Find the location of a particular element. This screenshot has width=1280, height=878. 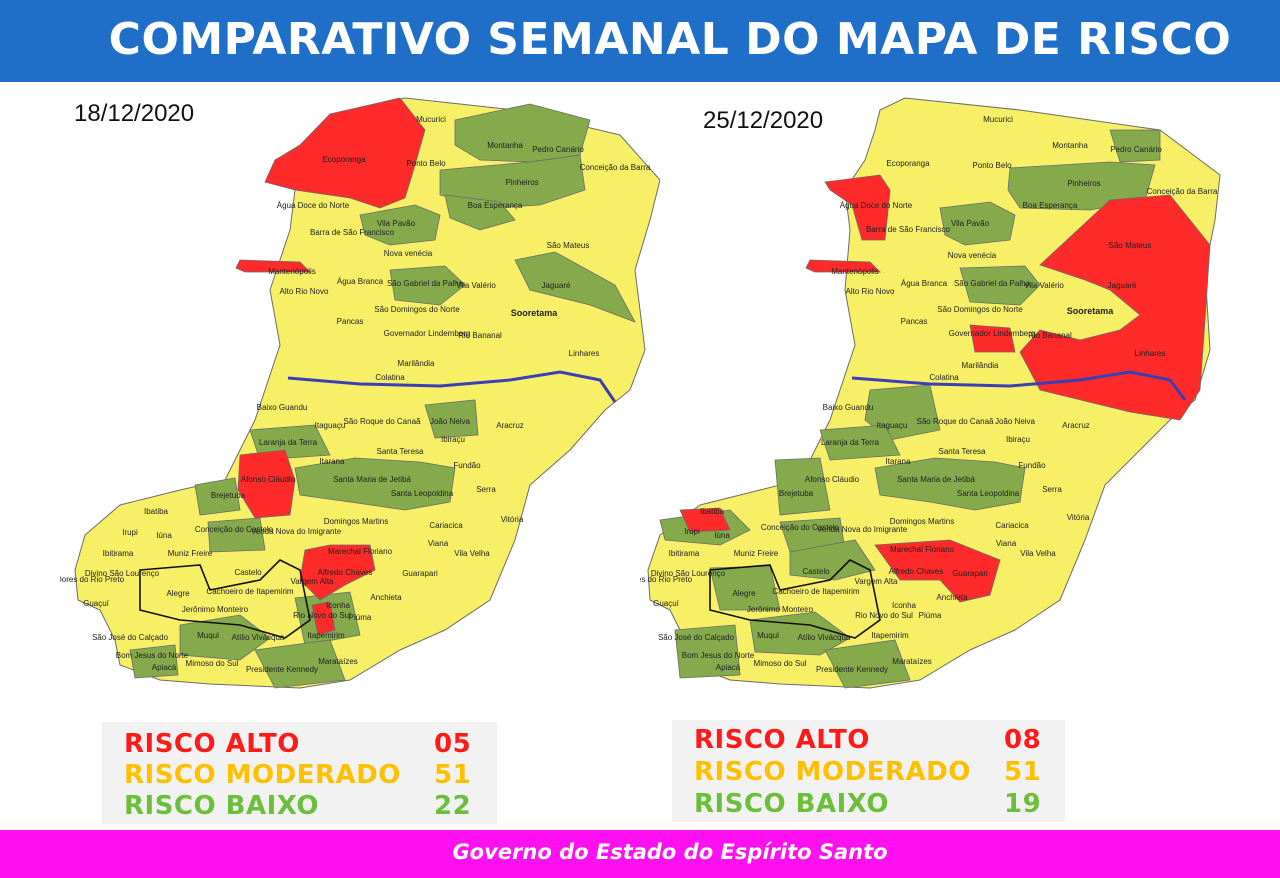

label-barra-sao-francisco: Barra de São Francisco is located at coordinates (352, 232).